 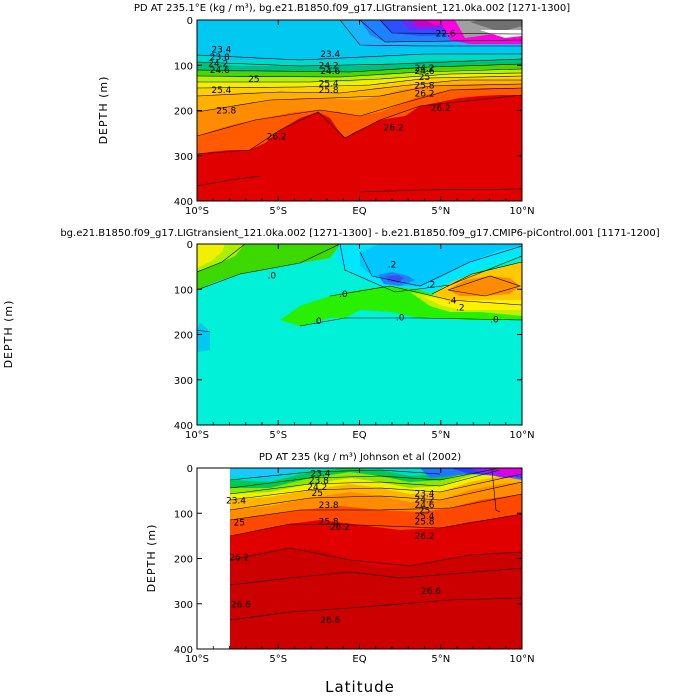 I want to click on panel-top-ylabel: DEPTH (m), so click(x=103, y=110).